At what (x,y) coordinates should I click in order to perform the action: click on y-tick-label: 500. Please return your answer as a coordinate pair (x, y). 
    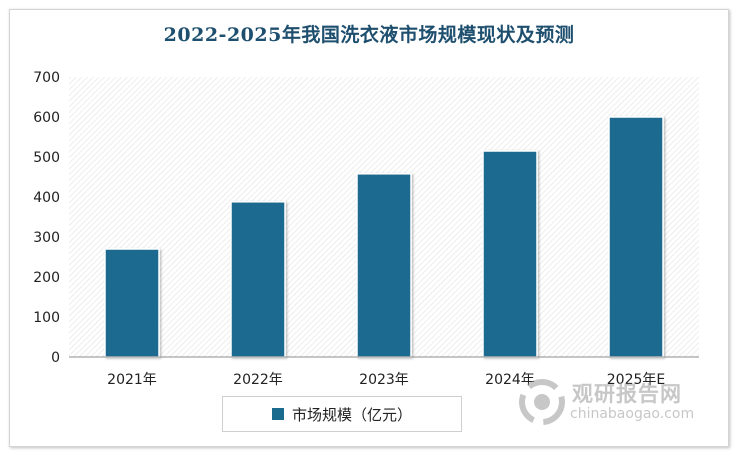
    Looking at the image, I should click on (46, 158).